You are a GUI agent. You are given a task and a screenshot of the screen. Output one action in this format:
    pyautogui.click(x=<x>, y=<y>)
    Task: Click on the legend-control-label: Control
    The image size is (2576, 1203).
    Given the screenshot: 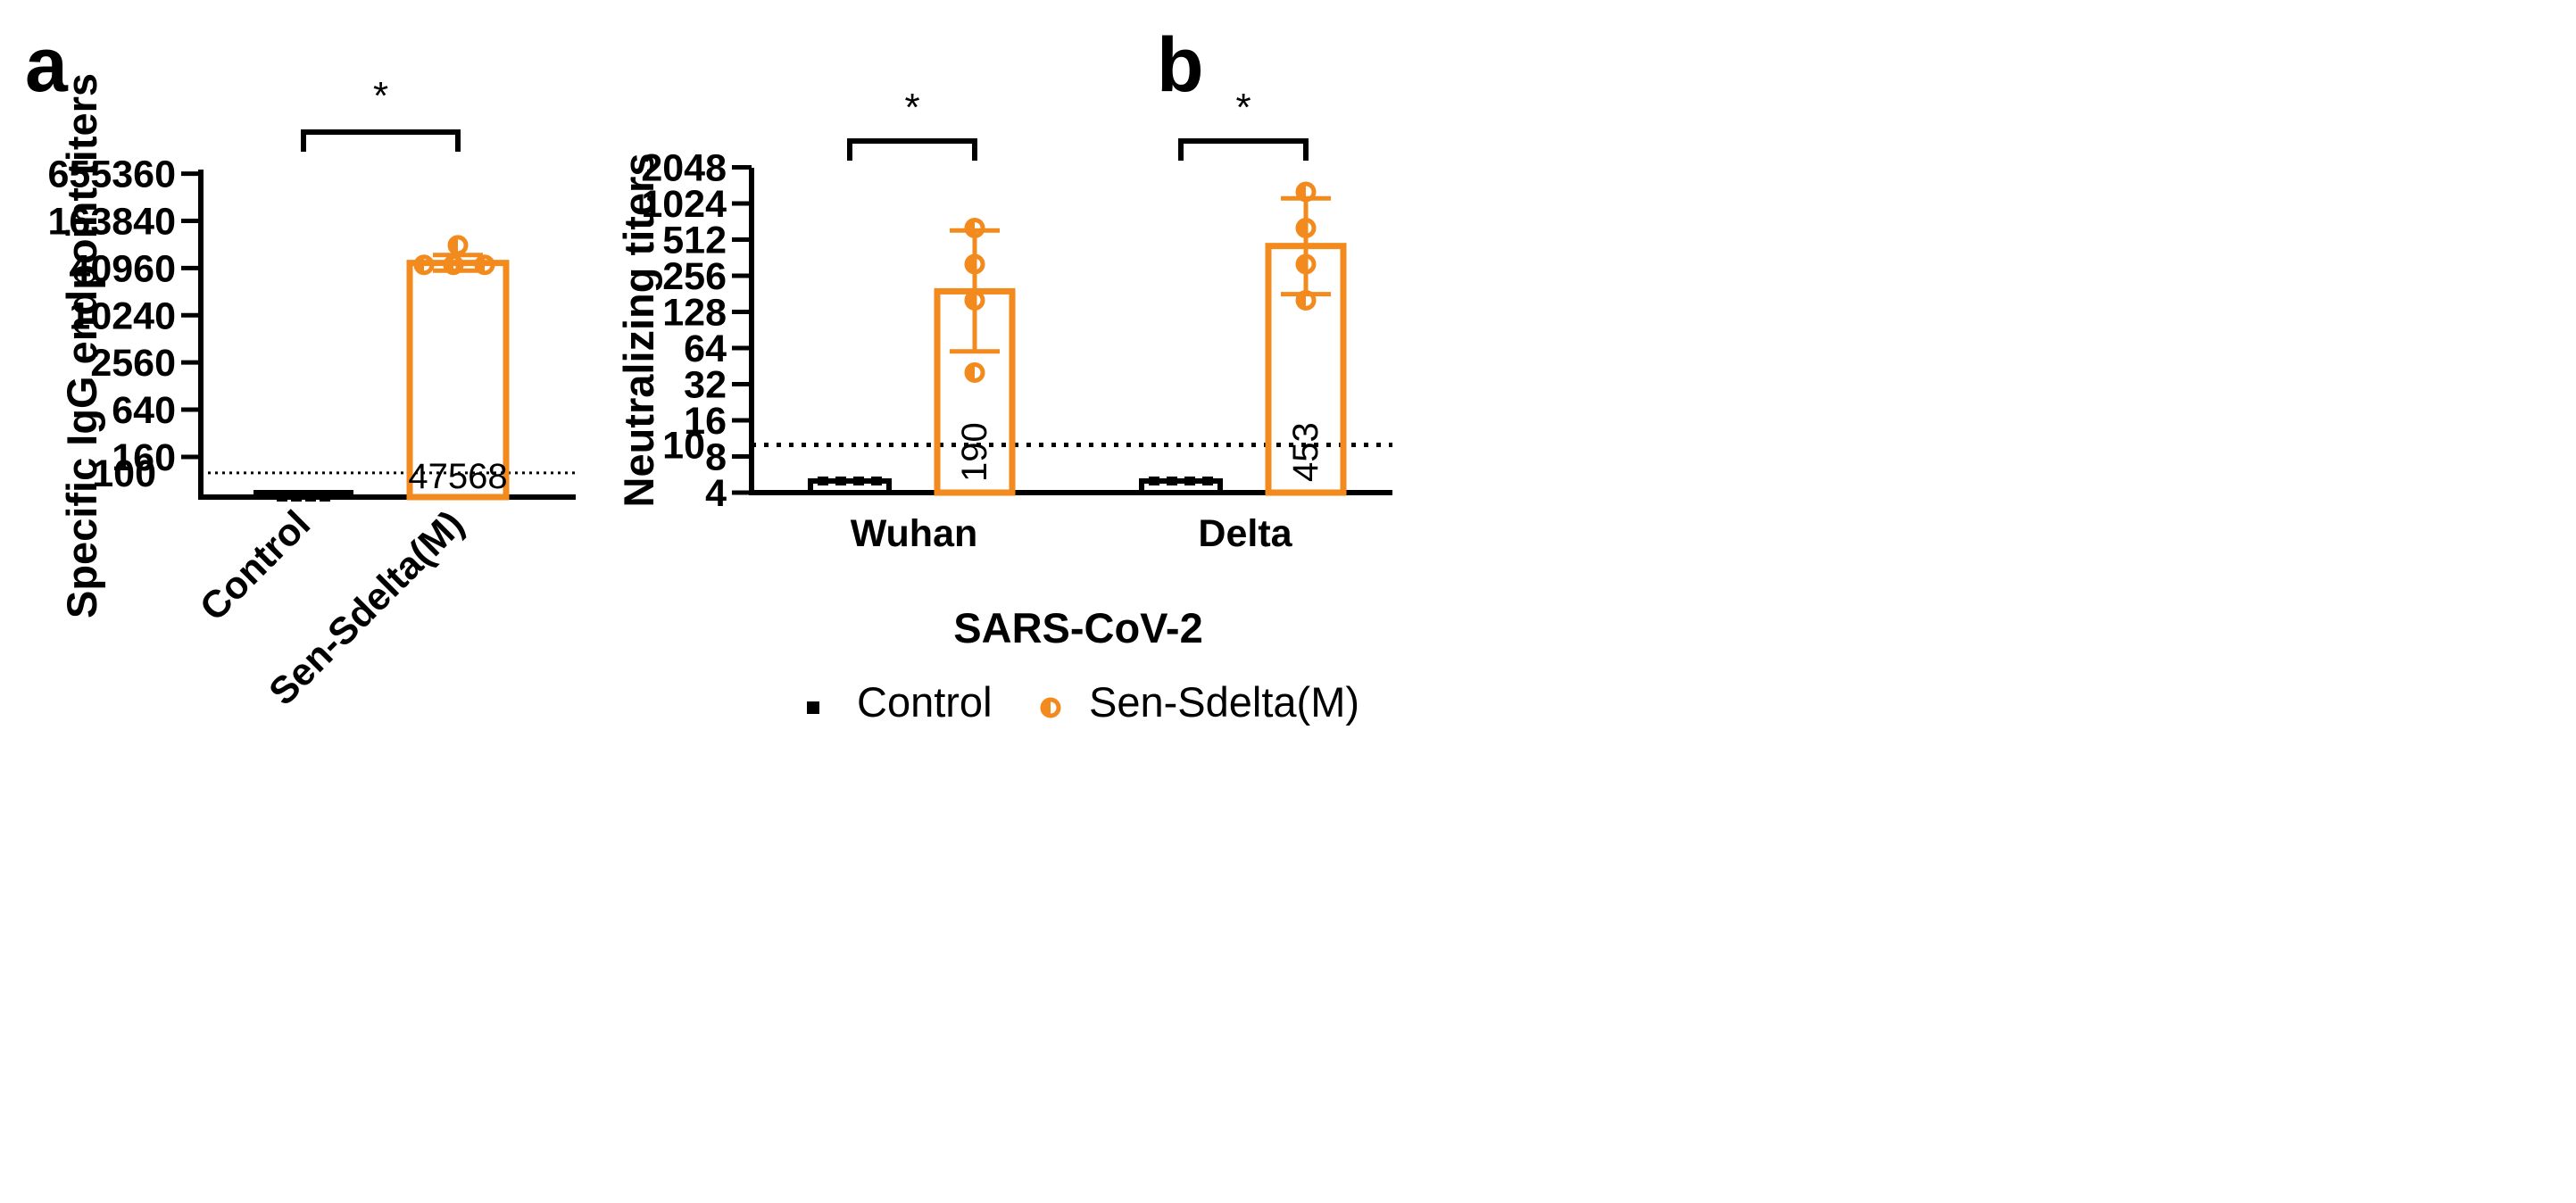 What is the action you would take?
    pyautogui.click(x=925, y=702)
    